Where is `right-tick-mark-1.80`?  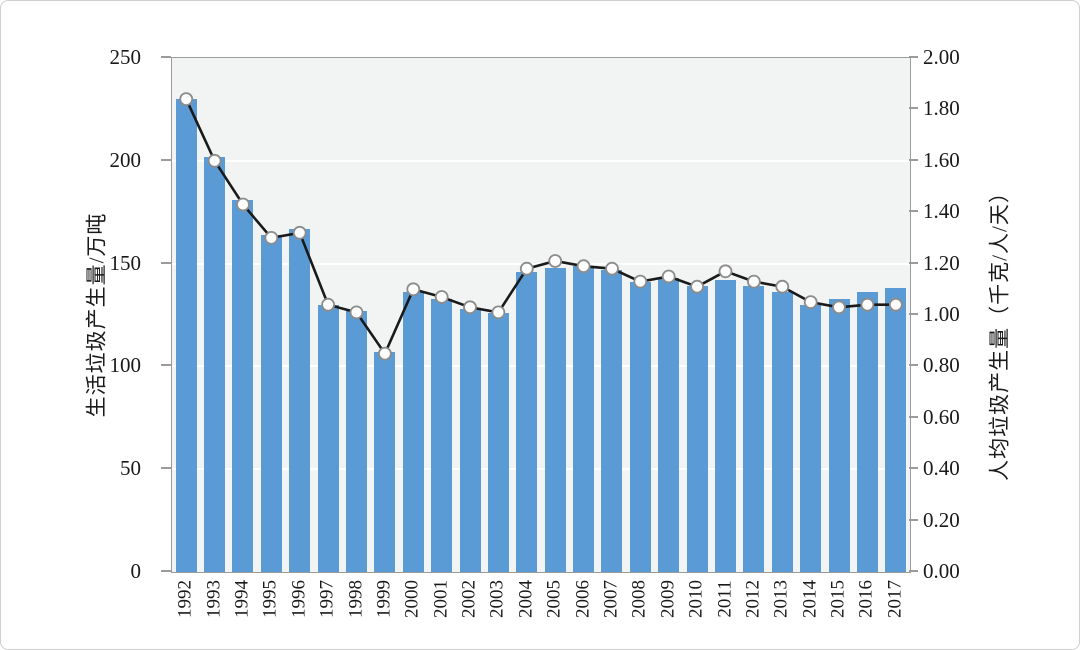 right-tick-mark-1.80 is located at coordinates (913, 108).